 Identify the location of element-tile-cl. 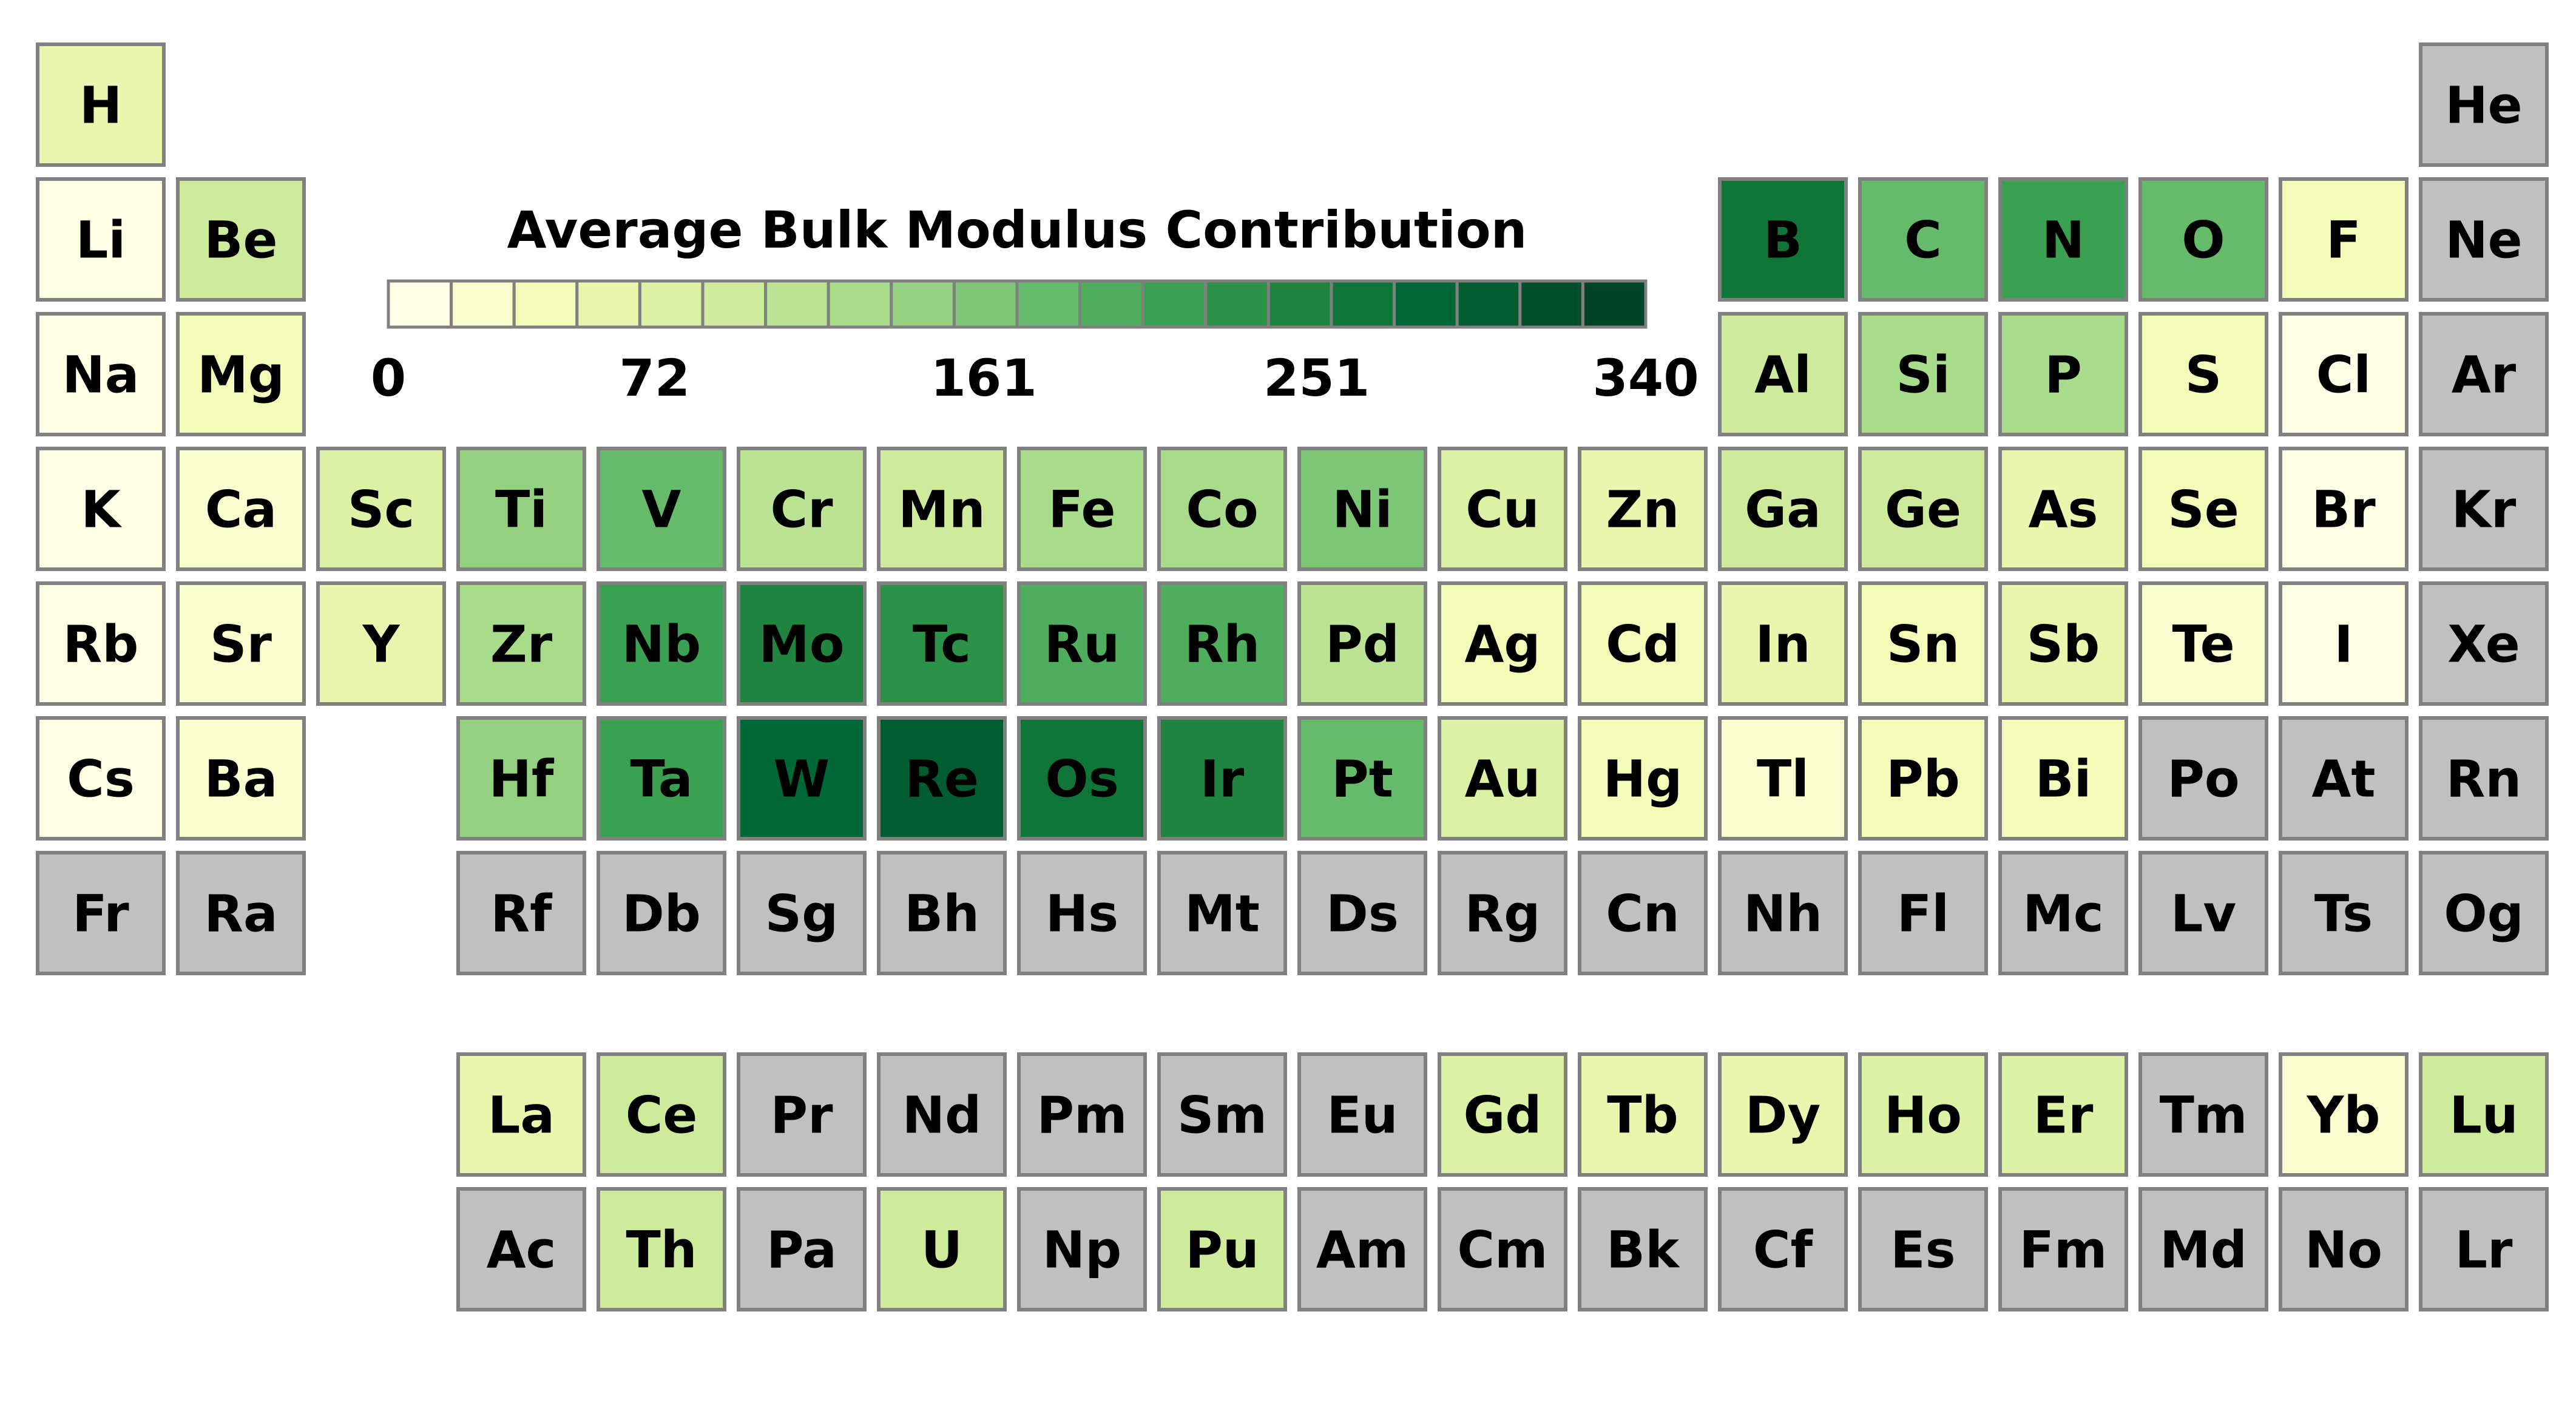
(2344, 374).